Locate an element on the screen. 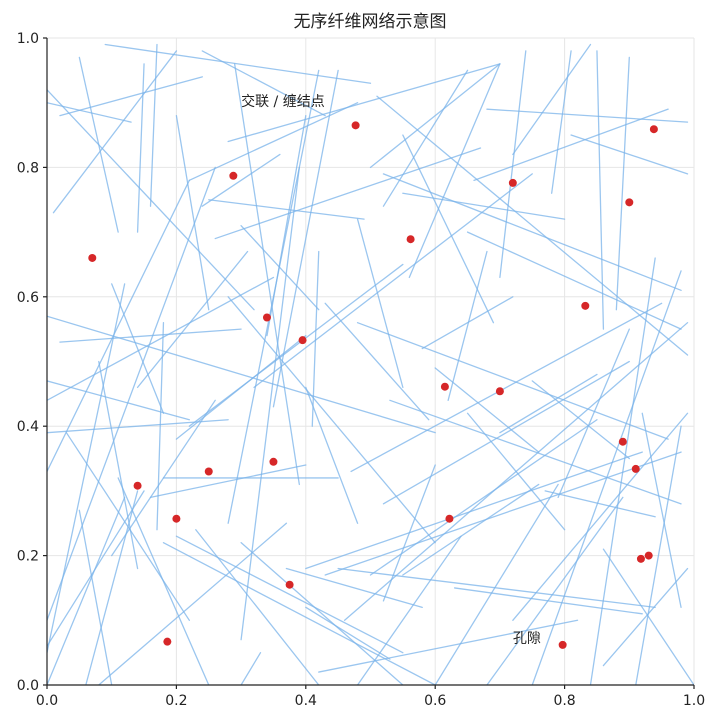 The height and width of the screenshot is (725, 717). annotation-label: 交联 / 缠结点 is located at coordinates (283, 101).